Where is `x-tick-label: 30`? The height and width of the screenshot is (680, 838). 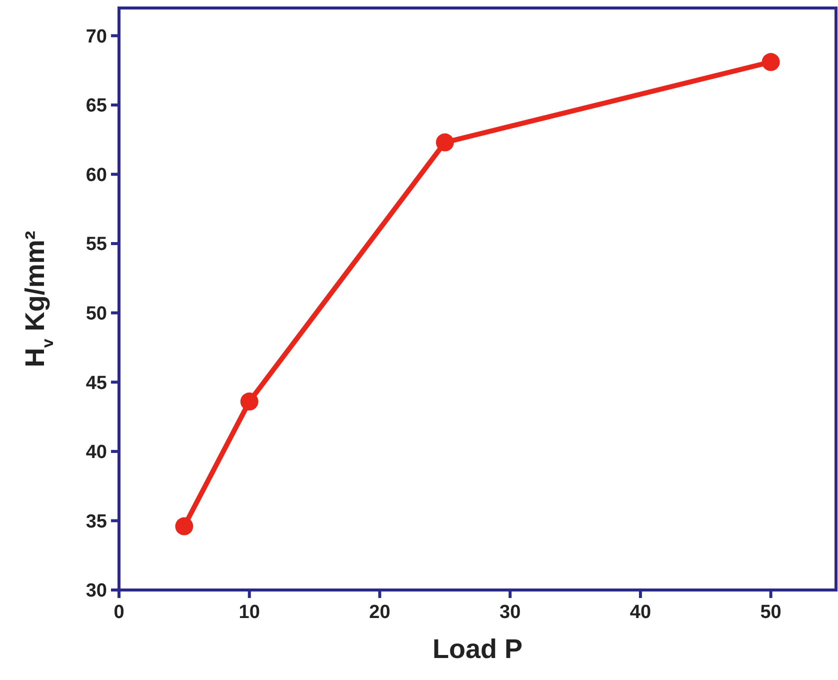 x-tick-label: 30 is located at coordinates (510, 612).